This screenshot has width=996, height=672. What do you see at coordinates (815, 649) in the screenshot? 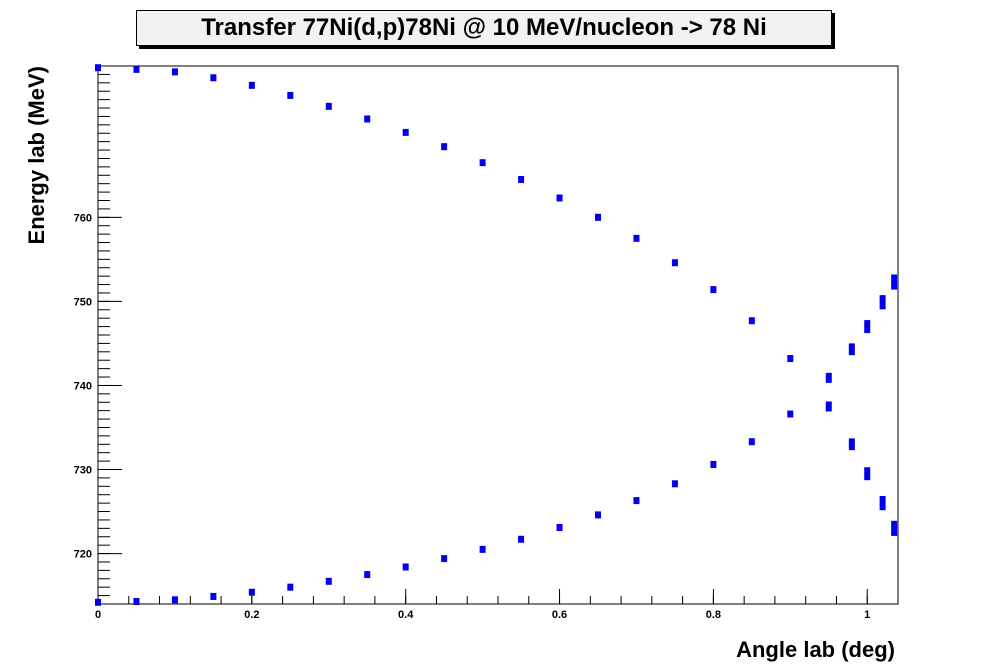
I see `x-axis-label: Angle lab (deg)` at bounding box center [815, 649].